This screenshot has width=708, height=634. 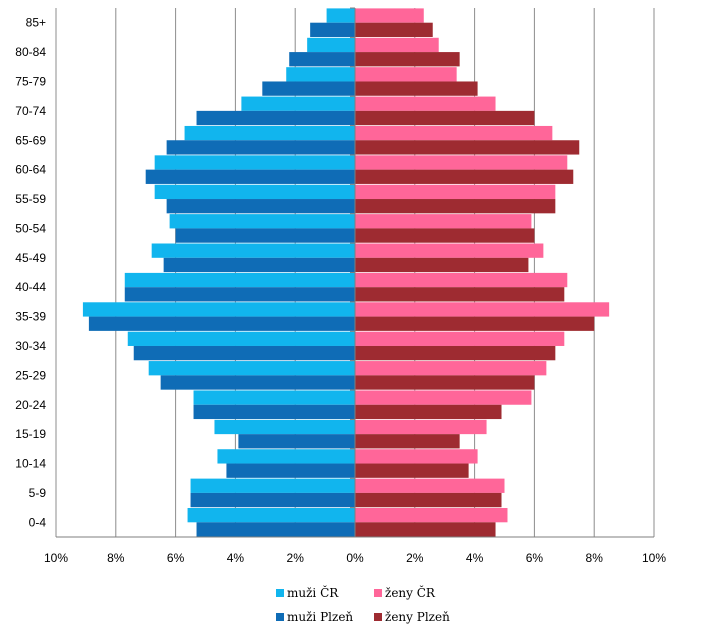 What do you see at coordinates (442, 265) in the screenshot?
I see `bar-ženy-plzeň-45-49` at bounding box center [442, 265].